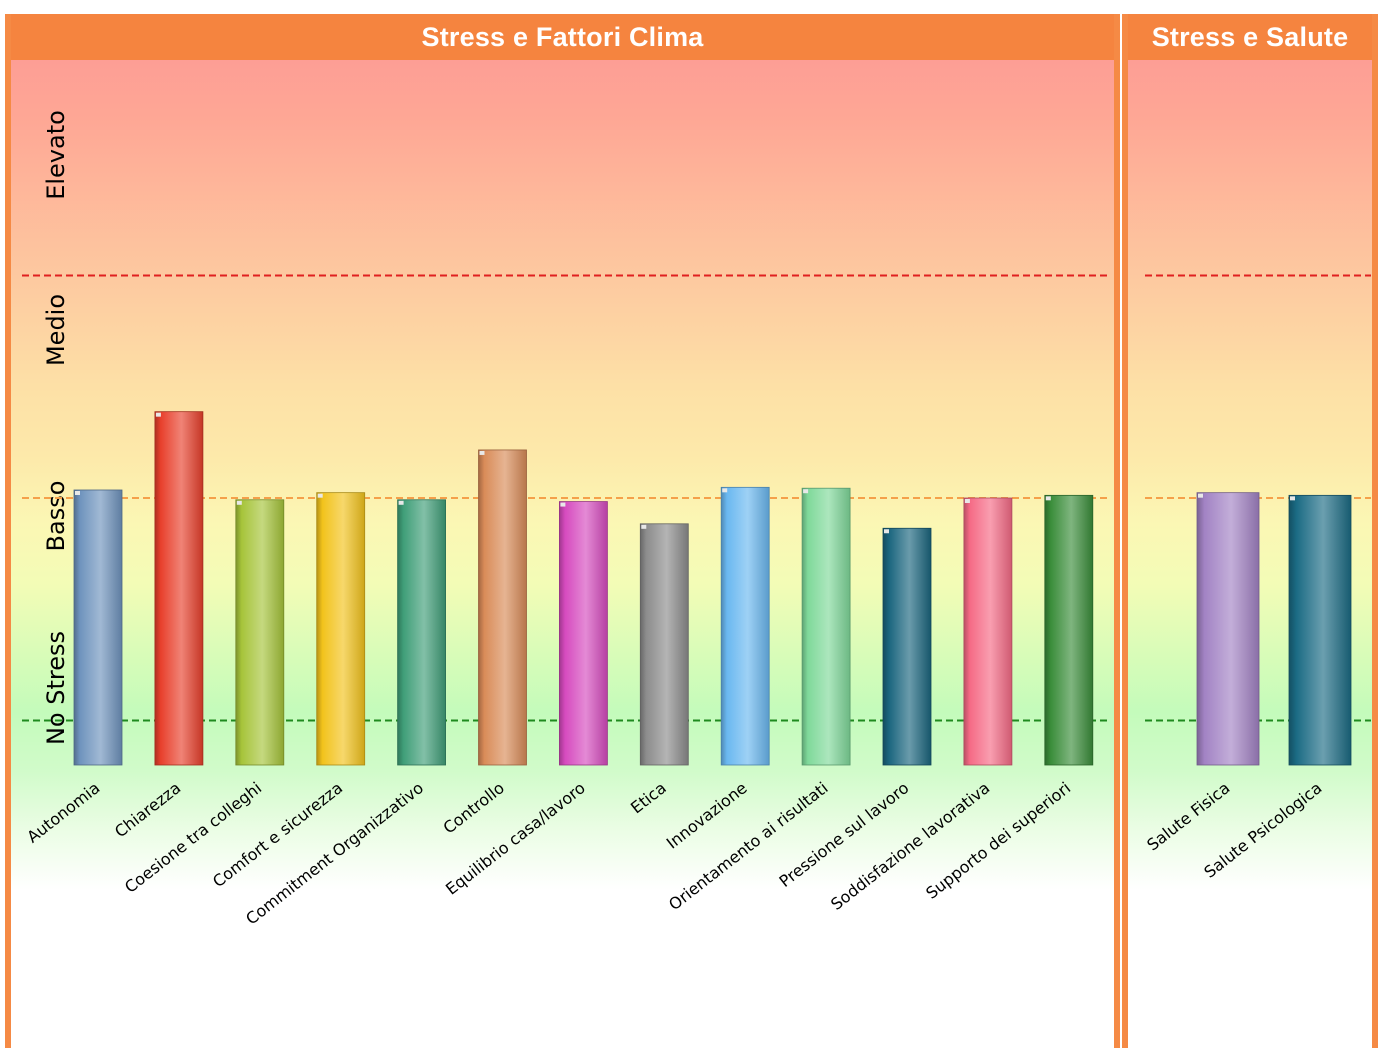 Image resolution: width=1378 pixels, height=1048 pixels. I want to click on panel-title-left: Stress e Fattori Clima, so click(562, 37).